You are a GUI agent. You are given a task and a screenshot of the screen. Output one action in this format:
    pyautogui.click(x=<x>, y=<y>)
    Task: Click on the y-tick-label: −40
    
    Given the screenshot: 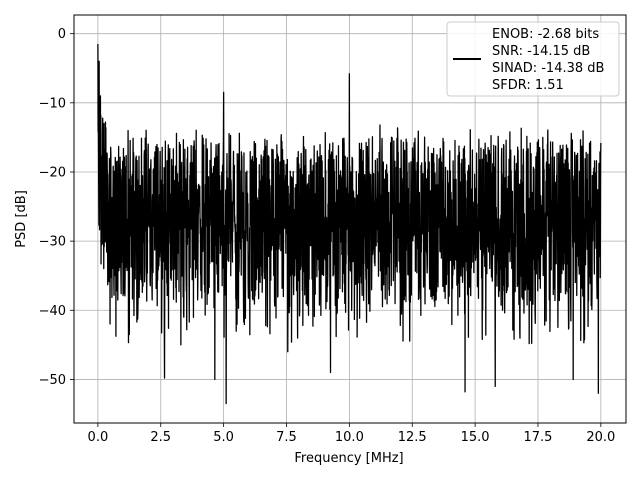 What is the action you would take?
    pyautogui.click(x=52, y=311)
    